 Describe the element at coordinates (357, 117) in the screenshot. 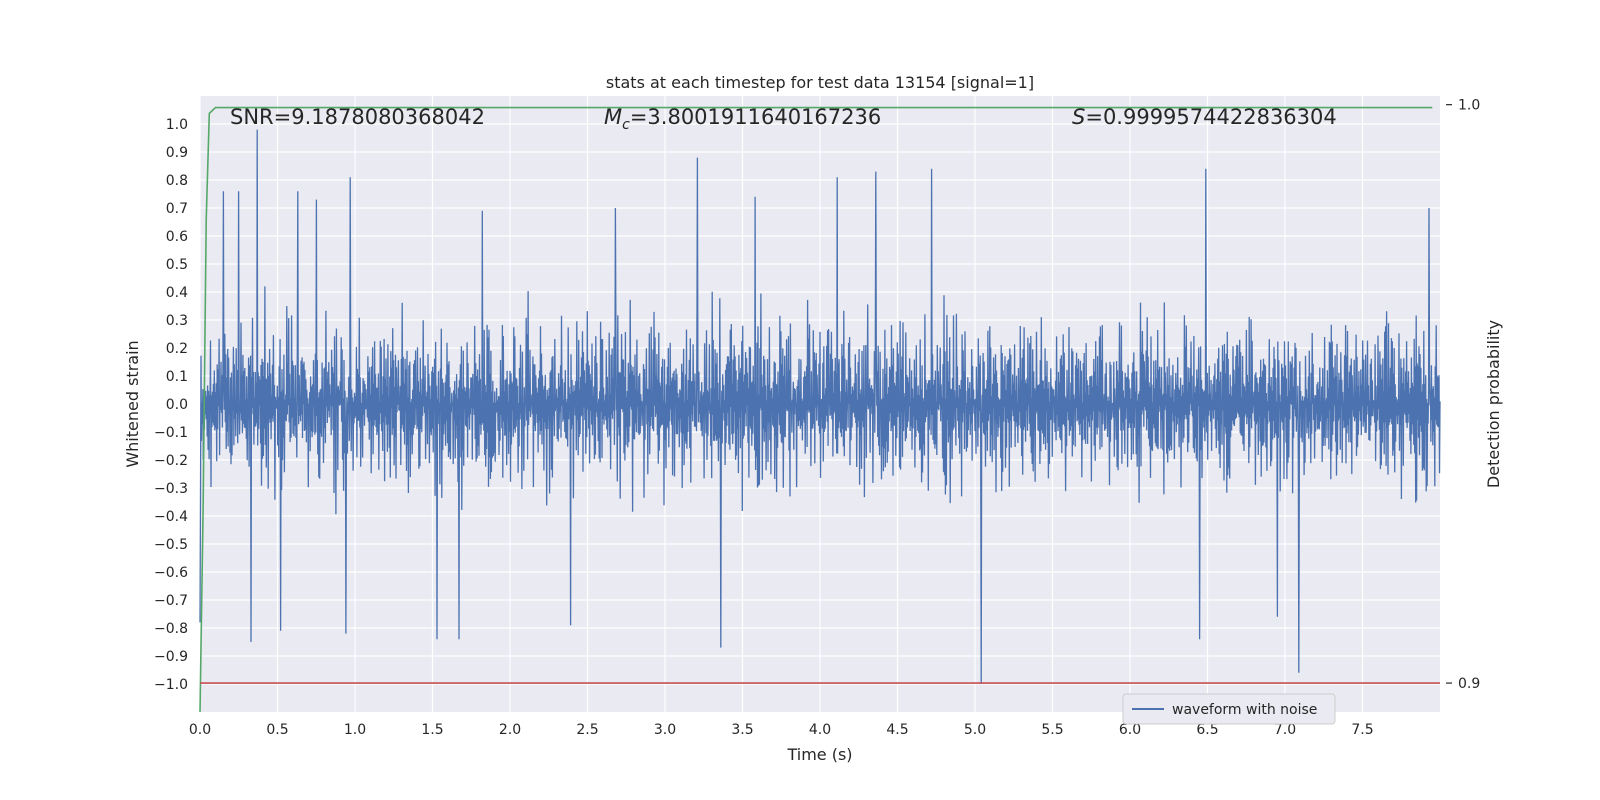

I see `annotation-snr: SNR=9.1878080368042` at that location.